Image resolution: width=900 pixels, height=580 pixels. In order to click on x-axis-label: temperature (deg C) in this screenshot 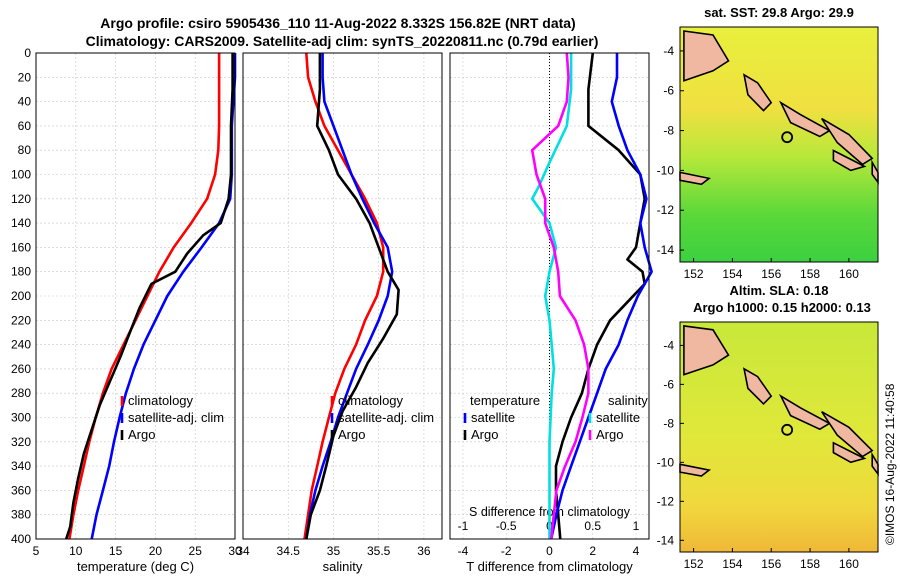, I will do `click(135, 566)`.